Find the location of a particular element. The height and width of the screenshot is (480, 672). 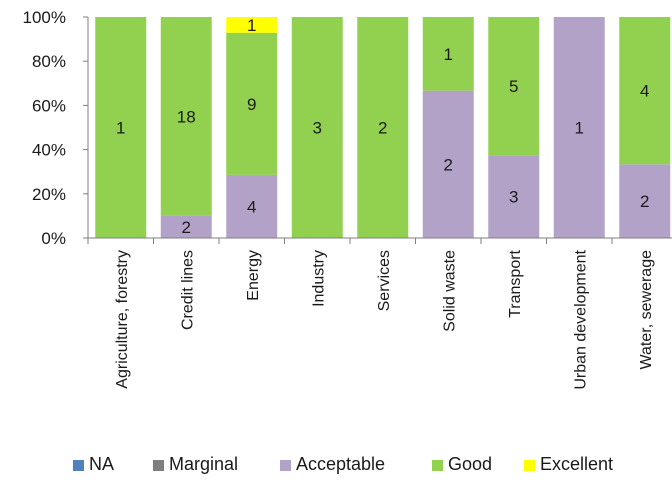

x-category-label: Transport is located at coordinates (515, 283).